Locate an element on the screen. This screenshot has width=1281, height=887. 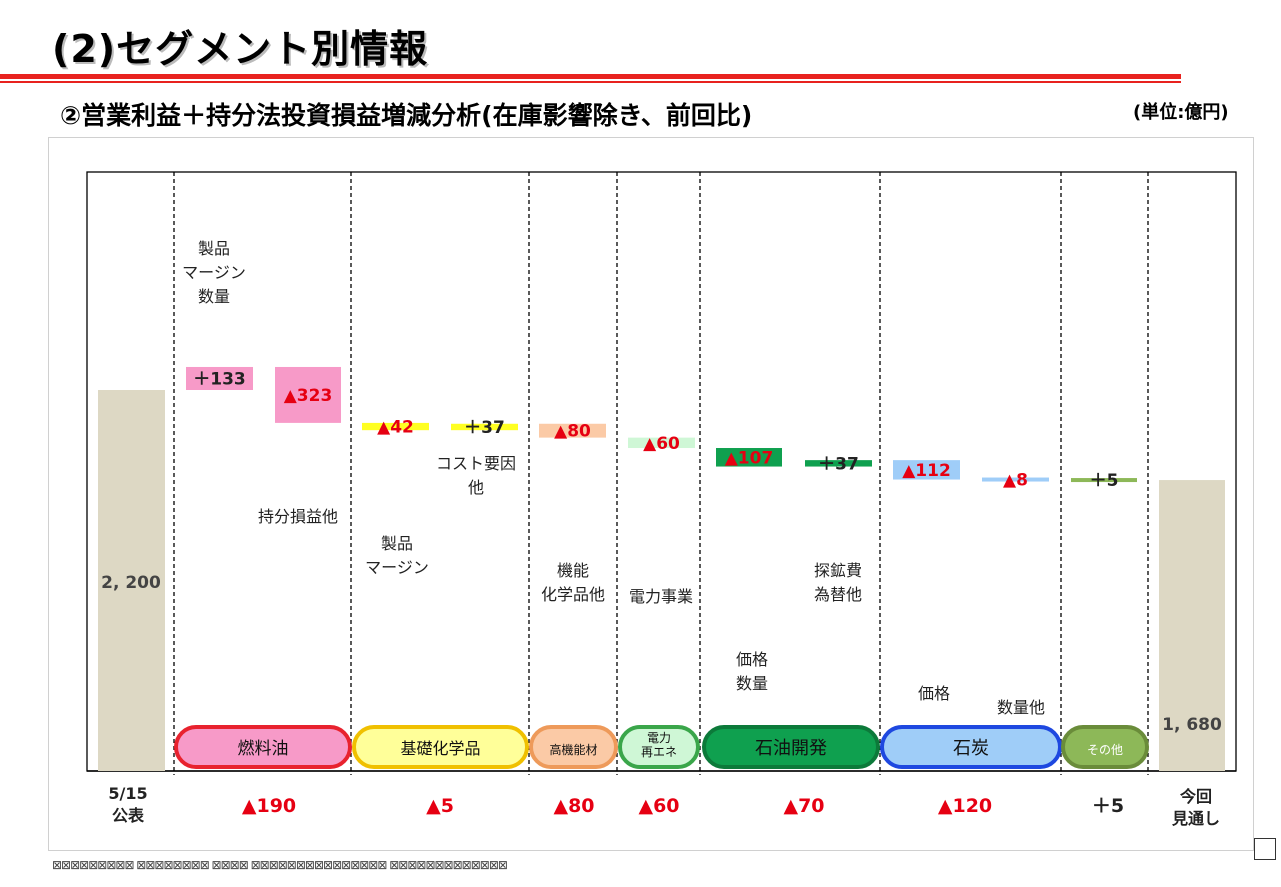
waterfall-bar-label: ＋5 is located at coordinates (1104, 481).